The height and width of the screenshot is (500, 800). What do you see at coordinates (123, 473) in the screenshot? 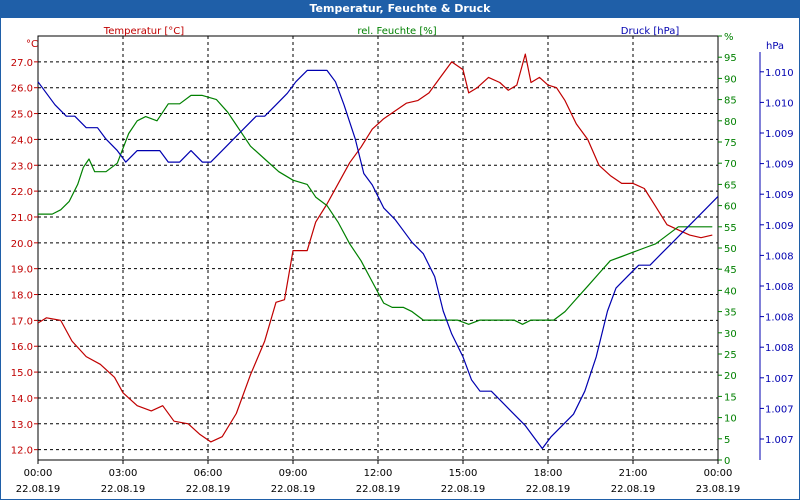
I see `x-tick-time: 03:00` at bounding box center [123, 473].